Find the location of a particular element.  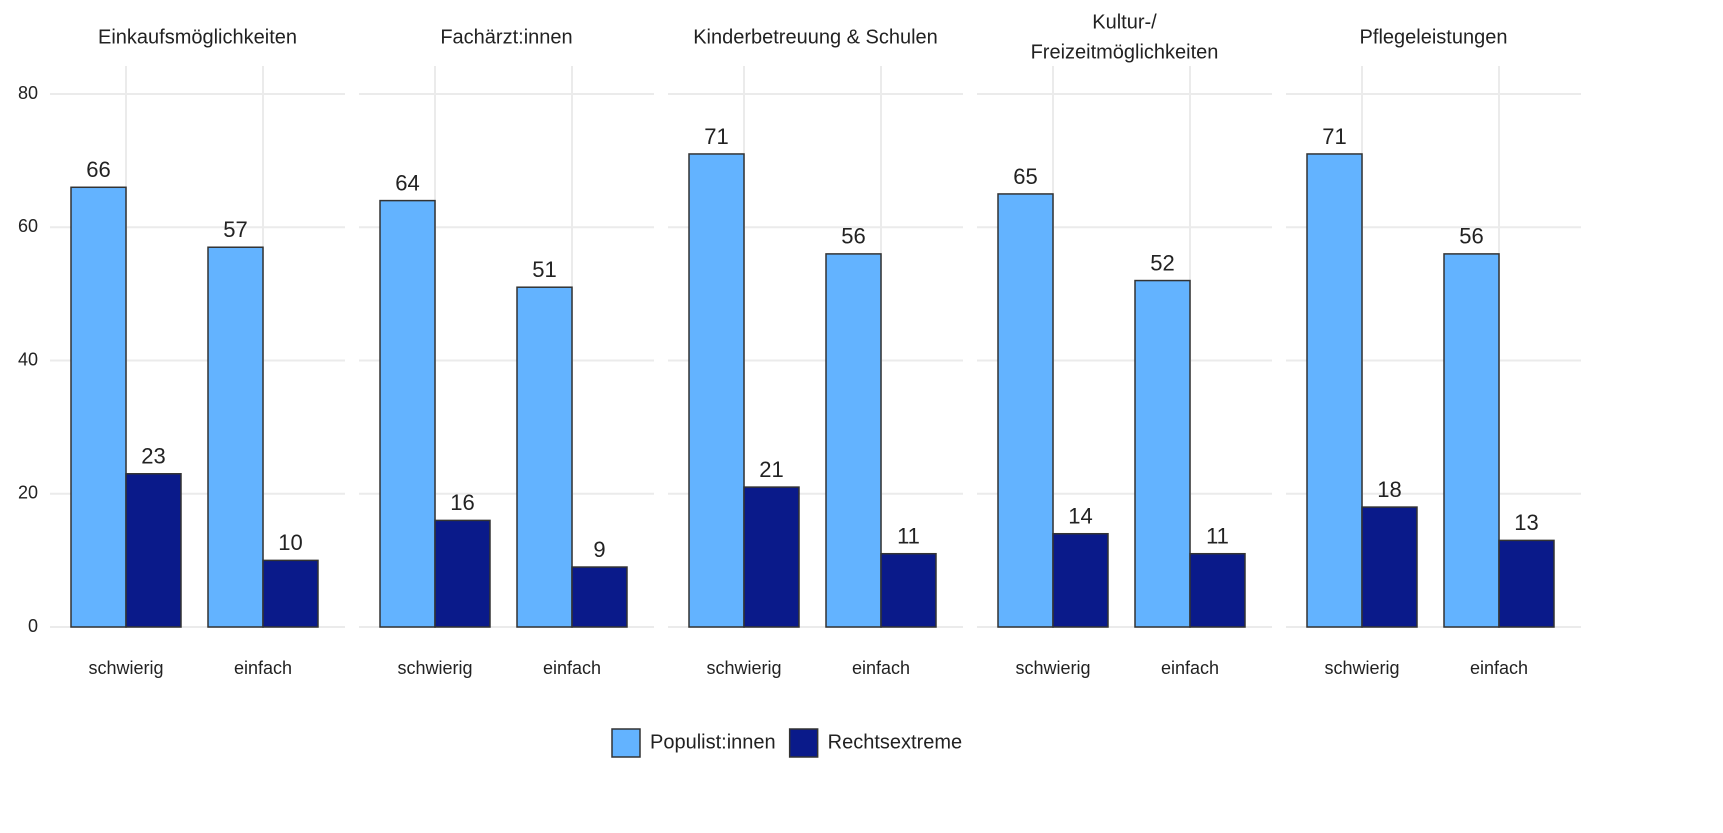

legend-label: Populist:innen is located at coordinates (713, 742).